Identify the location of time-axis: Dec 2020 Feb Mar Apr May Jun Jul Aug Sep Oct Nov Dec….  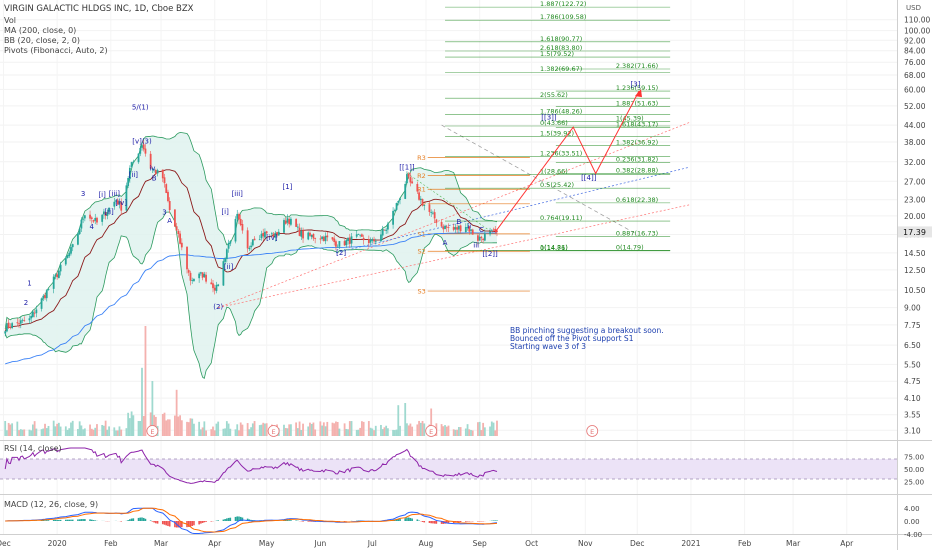
(427, 543).